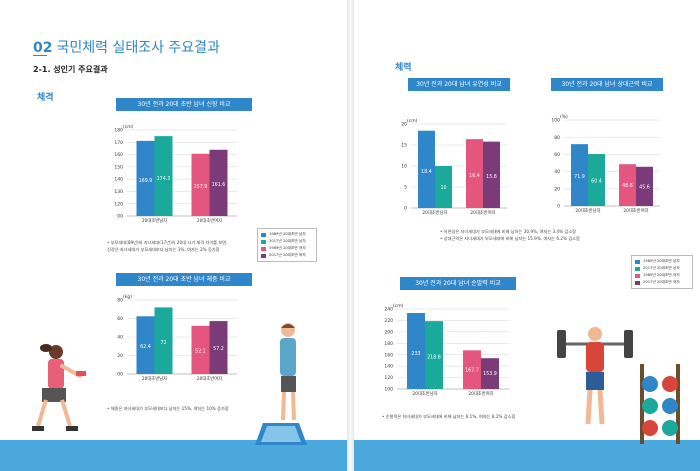 The height and width of the screenshot is (471, 700). Describe the element at coordinates (201, 187) in the screenshot. I see `bar-value-label: 157.9` at that location.